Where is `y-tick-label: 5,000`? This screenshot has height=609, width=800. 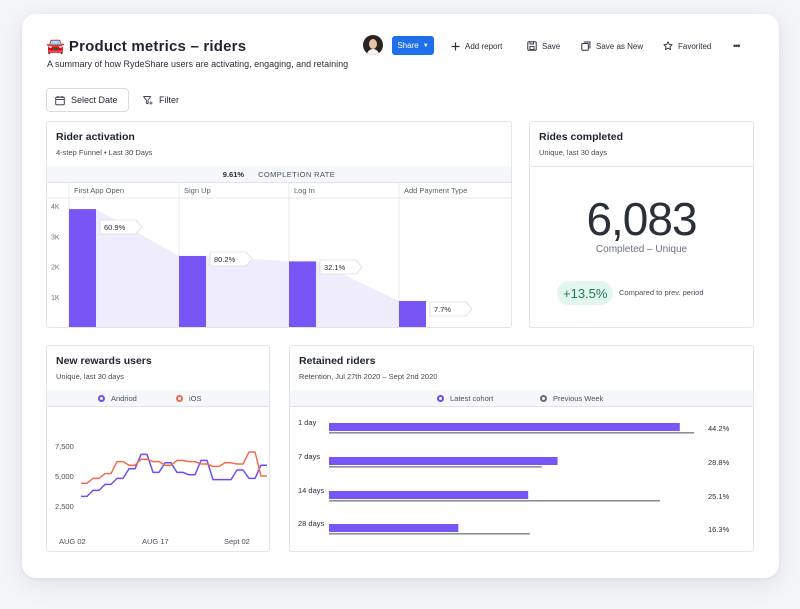
y-tick-label: 5,000 is located at coordinates (64, 476).